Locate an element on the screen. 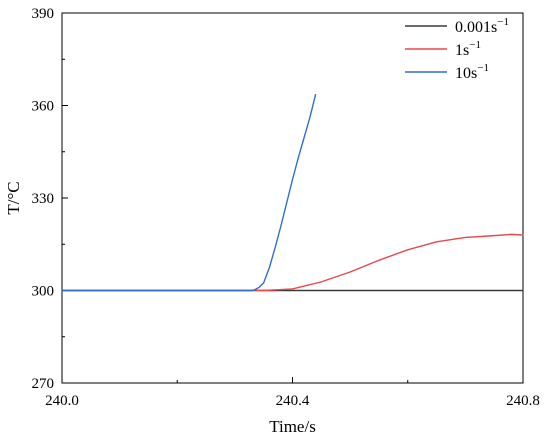  y-tick-label: 300 is located at coordinates (43, 292).